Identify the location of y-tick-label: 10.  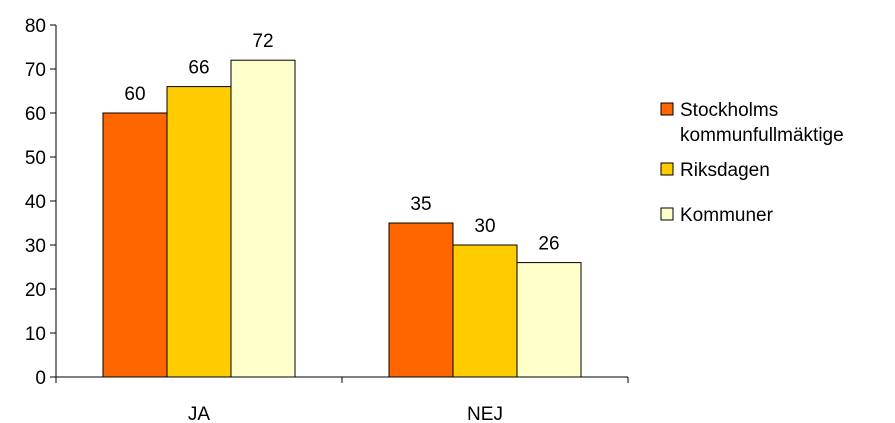
(35, 334).